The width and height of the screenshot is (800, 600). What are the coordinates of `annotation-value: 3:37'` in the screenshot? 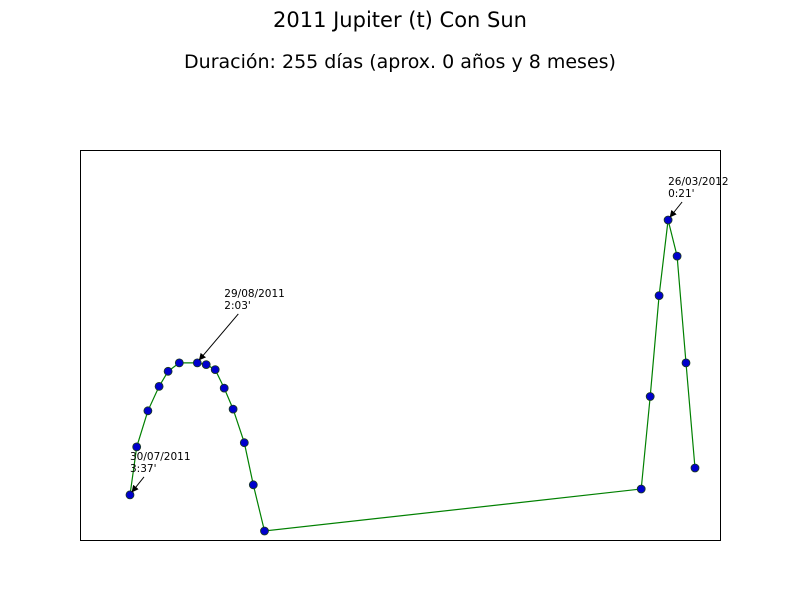 It's located at (143, 469).